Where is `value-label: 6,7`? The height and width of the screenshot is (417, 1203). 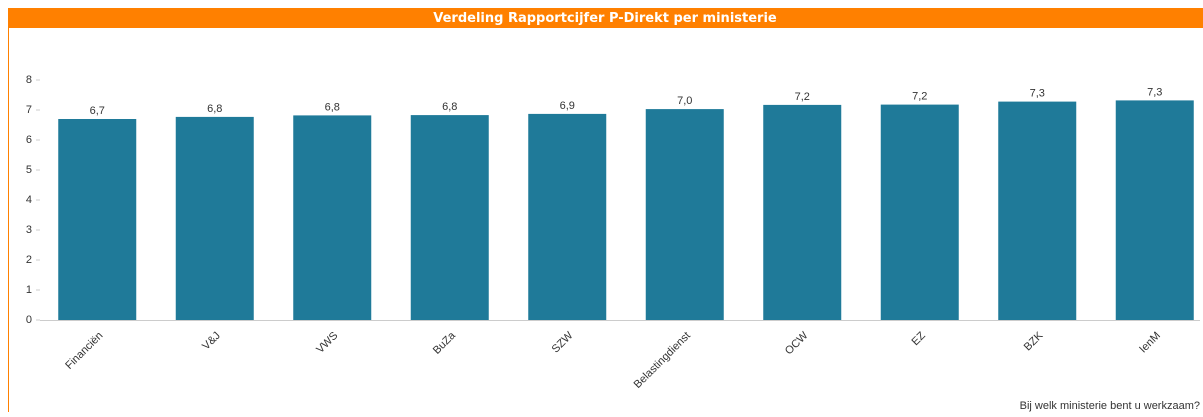 value-label: 6,7 is located at coordinates (97, 111).